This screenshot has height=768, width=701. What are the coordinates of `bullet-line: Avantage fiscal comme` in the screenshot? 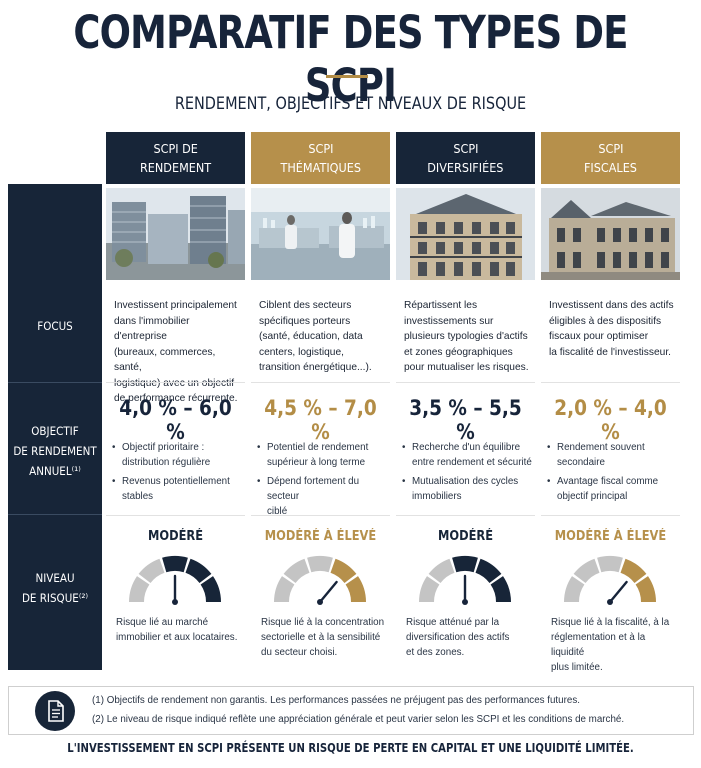 It's located at (608, 481).